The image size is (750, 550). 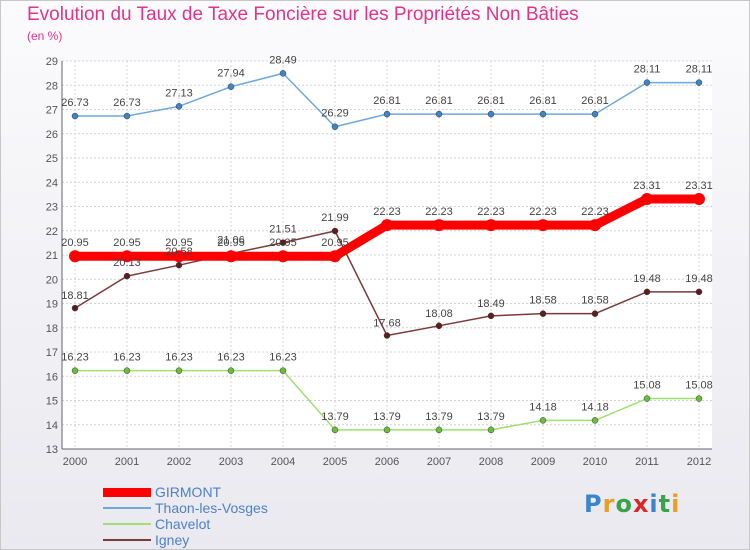 What do you see at coordinates (52, 232) in the screenshot?
I see `y-tick-label: 22` at bounding box center [52, 232].